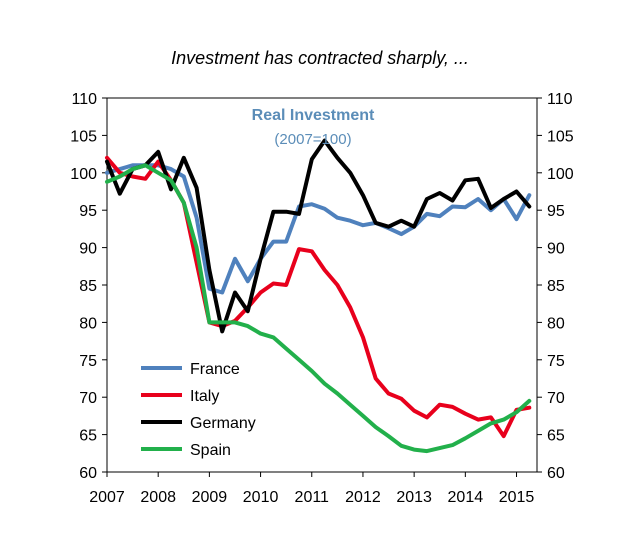  Describe the element at coordinates (560, 174) in the screenshot. I see `y-tick-label-right: 100` at that location.